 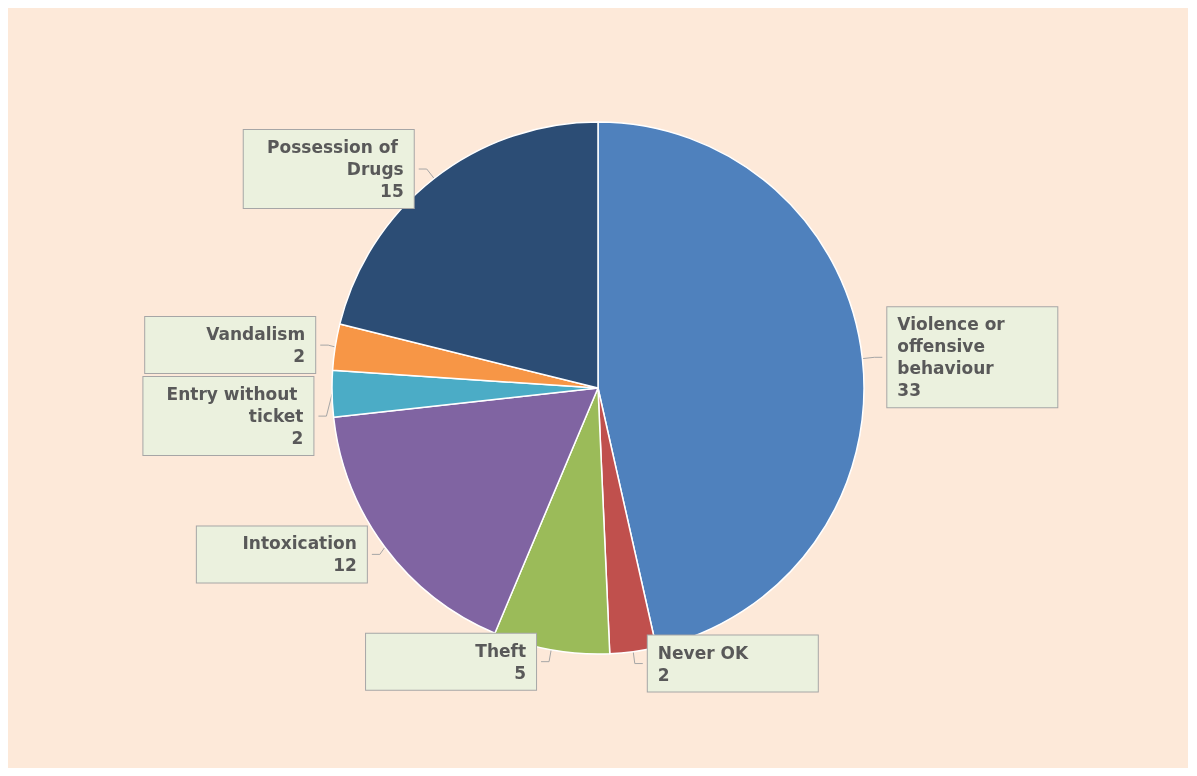 I want to click on slice-label: Never OK, so click(x=703, y=652).